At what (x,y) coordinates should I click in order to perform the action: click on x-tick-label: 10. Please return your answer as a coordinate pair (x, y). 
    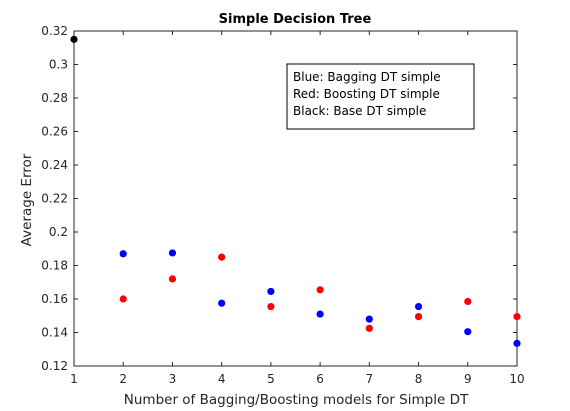
    Looking at the image, I should click on (516, 379).